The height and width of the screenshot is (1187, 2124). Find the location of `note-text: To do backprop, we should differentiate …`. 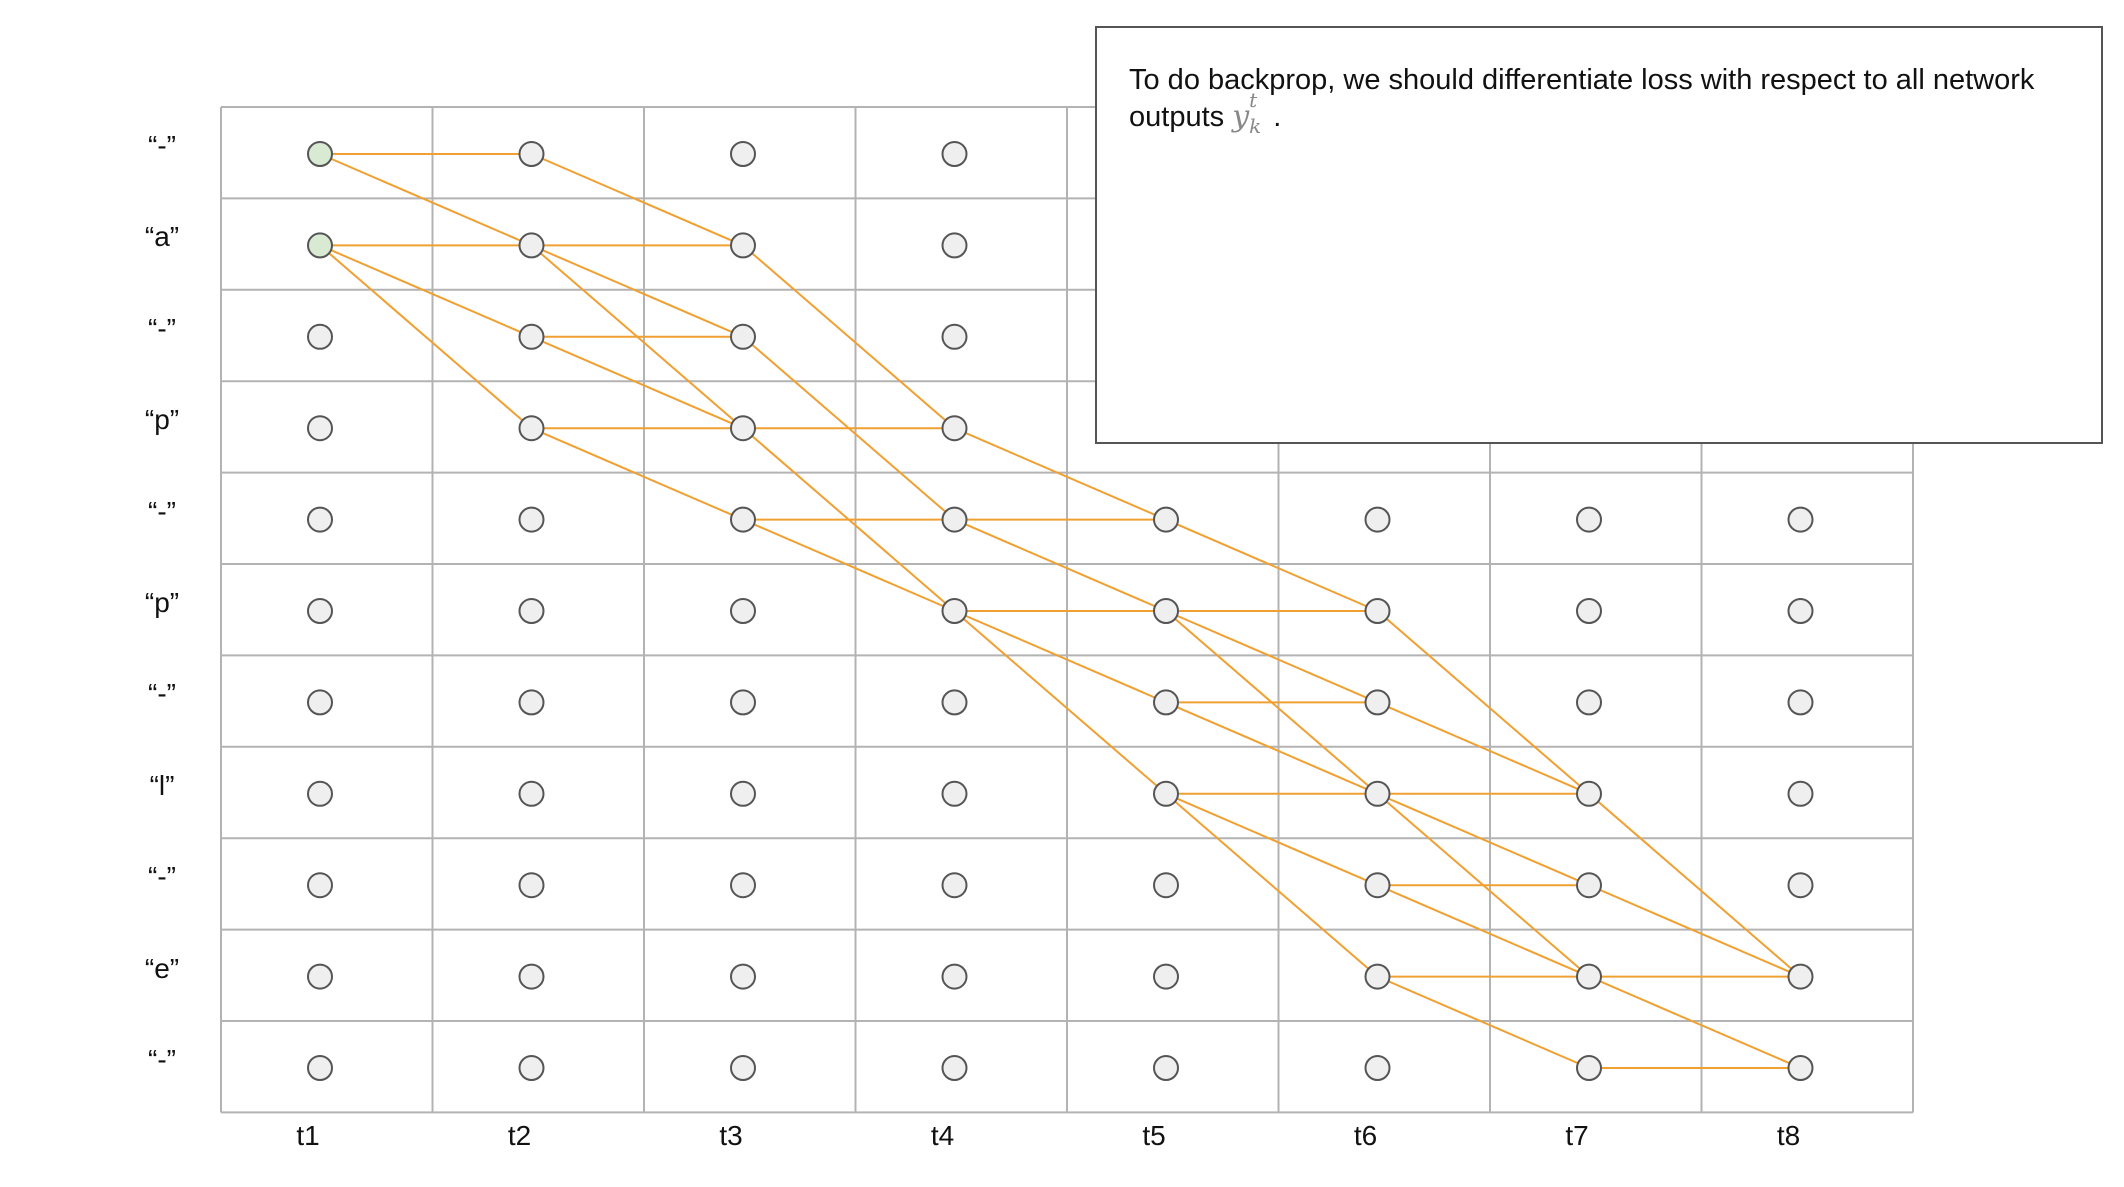

note-text: To do backprop, we should differentiate … is located at coordinates (1582, 99).